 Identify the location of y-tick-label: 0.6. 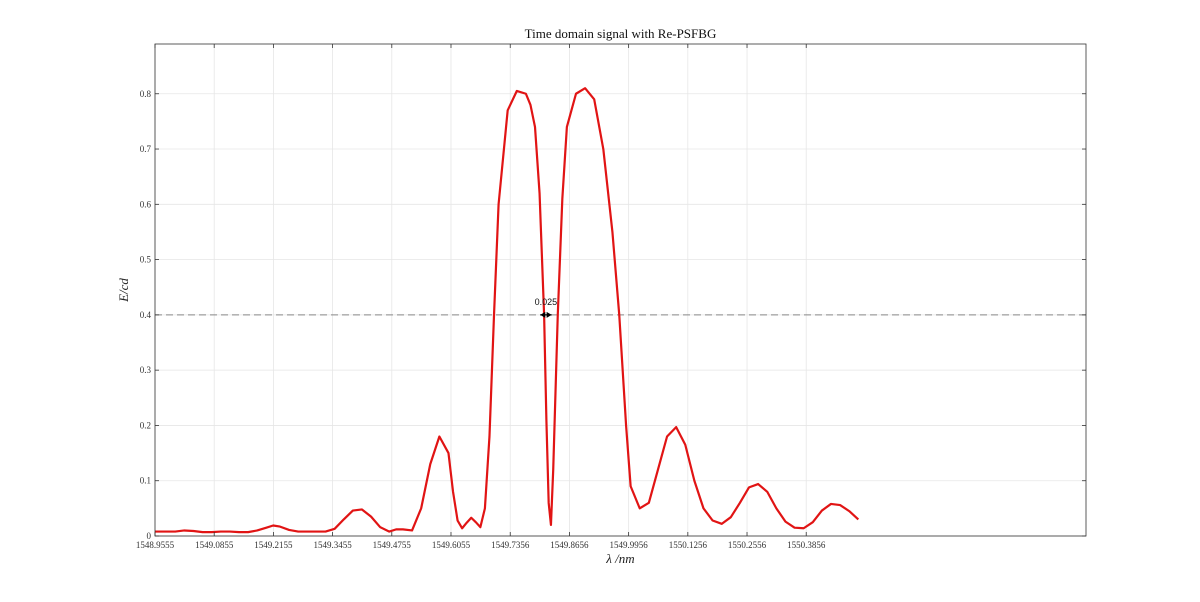
(146, 204).